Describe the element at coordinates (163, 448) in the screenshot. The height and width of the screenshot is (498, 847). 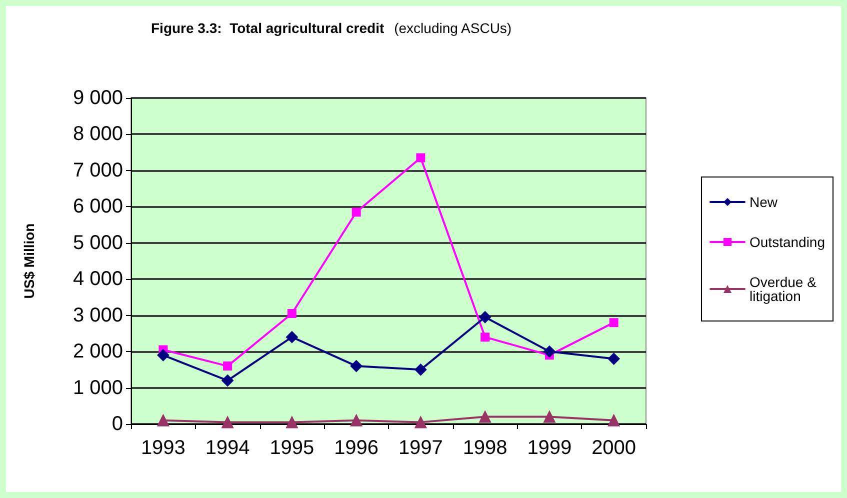
I see `x-tick-label: 1993` at that location.